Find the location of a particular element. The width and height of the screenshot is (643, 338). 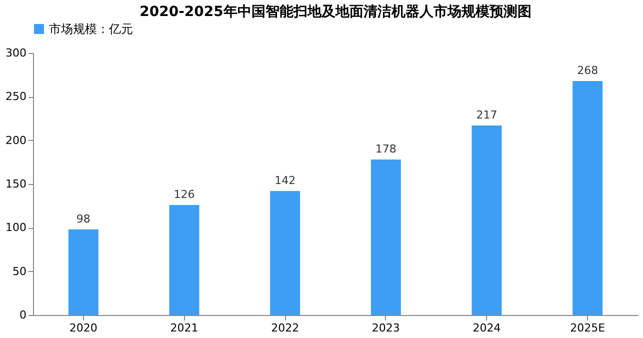

data-label: 142 is located at coordinates (285, 180).